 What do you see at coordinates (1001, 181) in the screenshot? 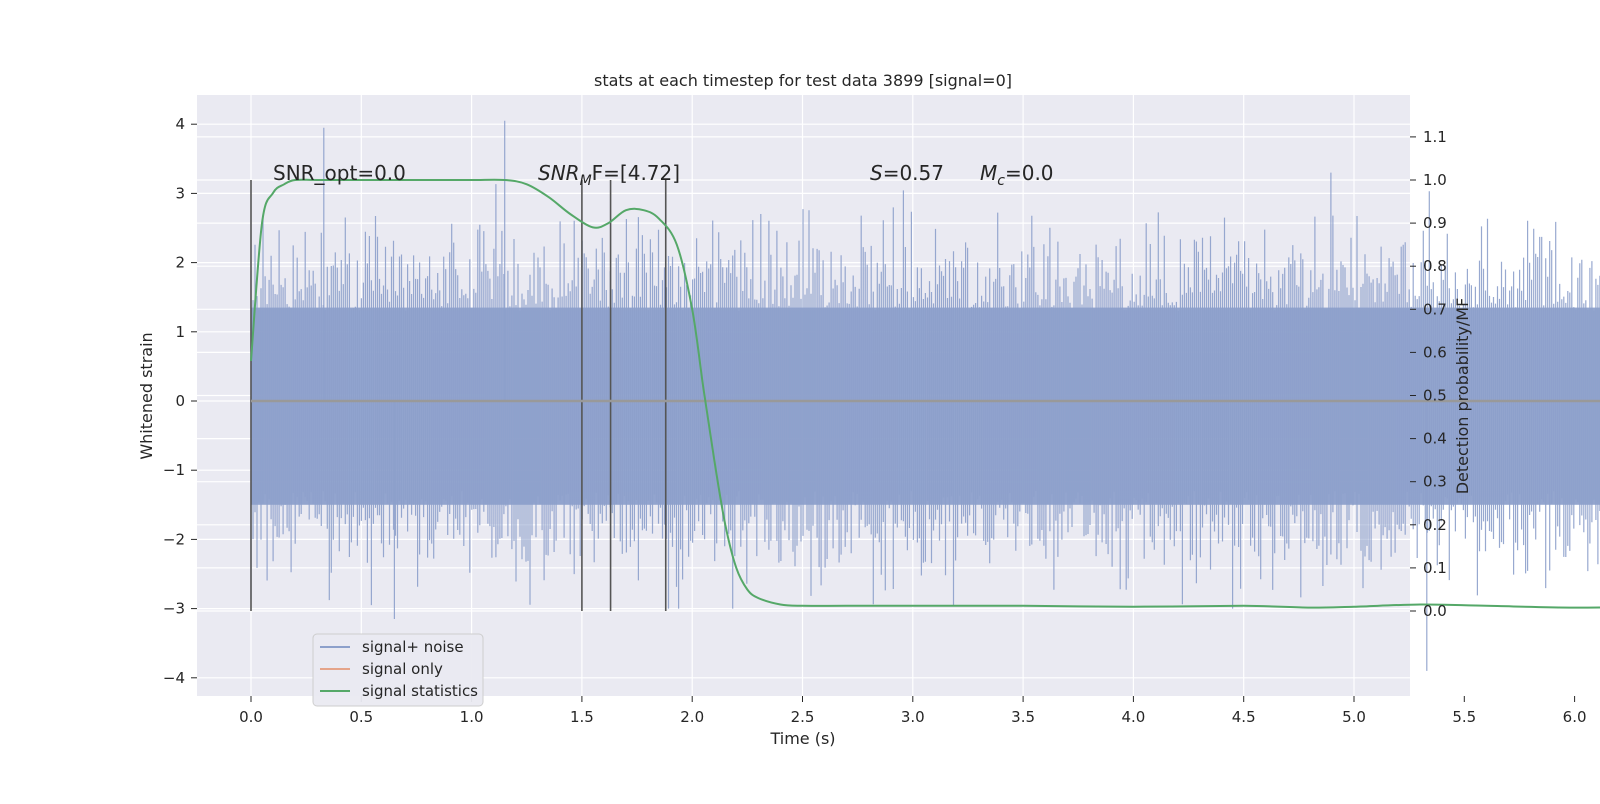
I see `annotation-mc-sub: c` at bounding box center [1001, 181].